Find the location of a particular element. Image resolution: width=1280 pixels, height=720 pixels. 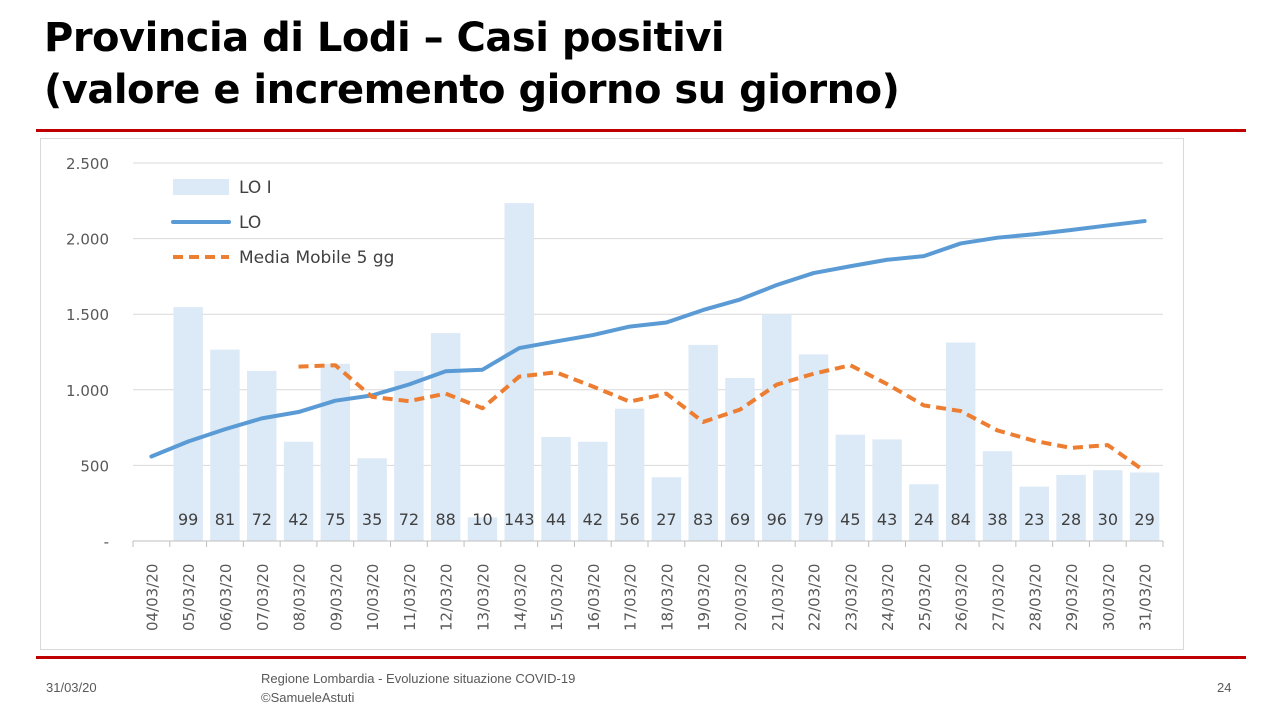

bar-data-label: 143 is located at coordinates (519, 519).